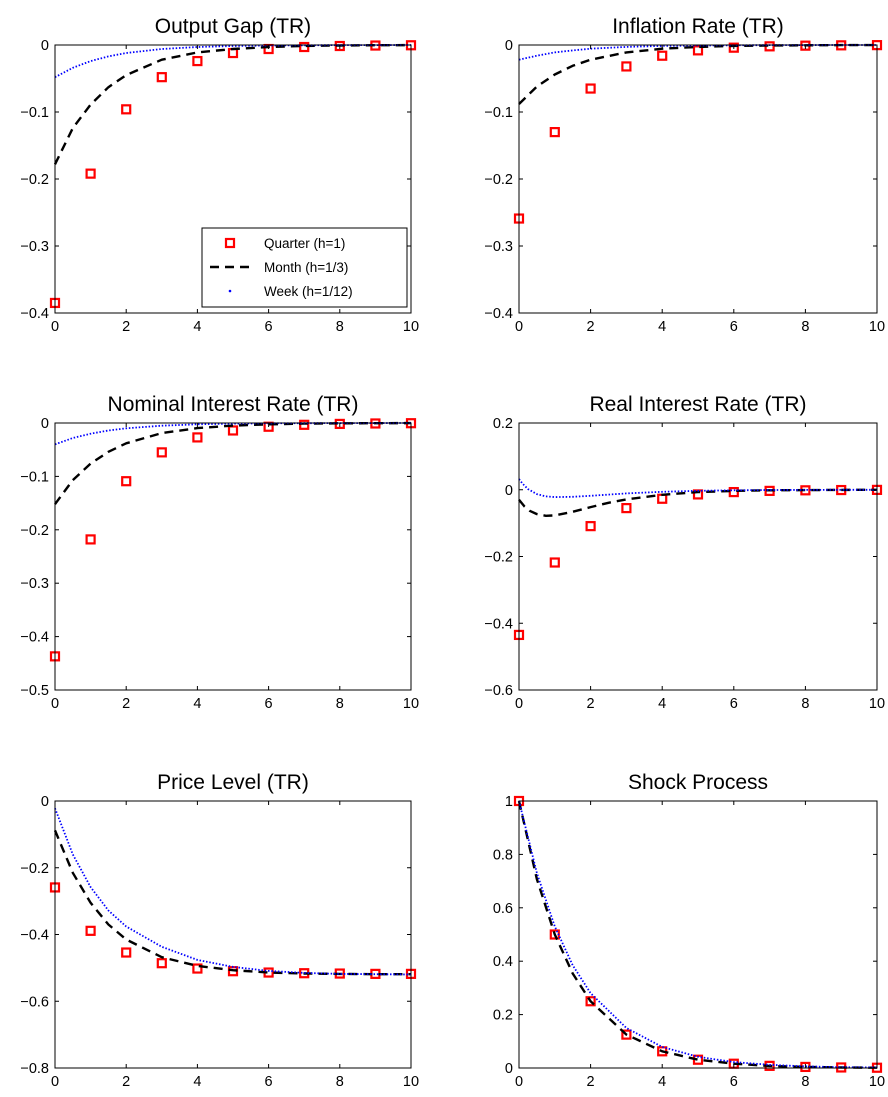  What do you see at coordinates (503, 855) in the screenshot?
I see `y-tick-label: 0.8` at bounding box center [503, 855].